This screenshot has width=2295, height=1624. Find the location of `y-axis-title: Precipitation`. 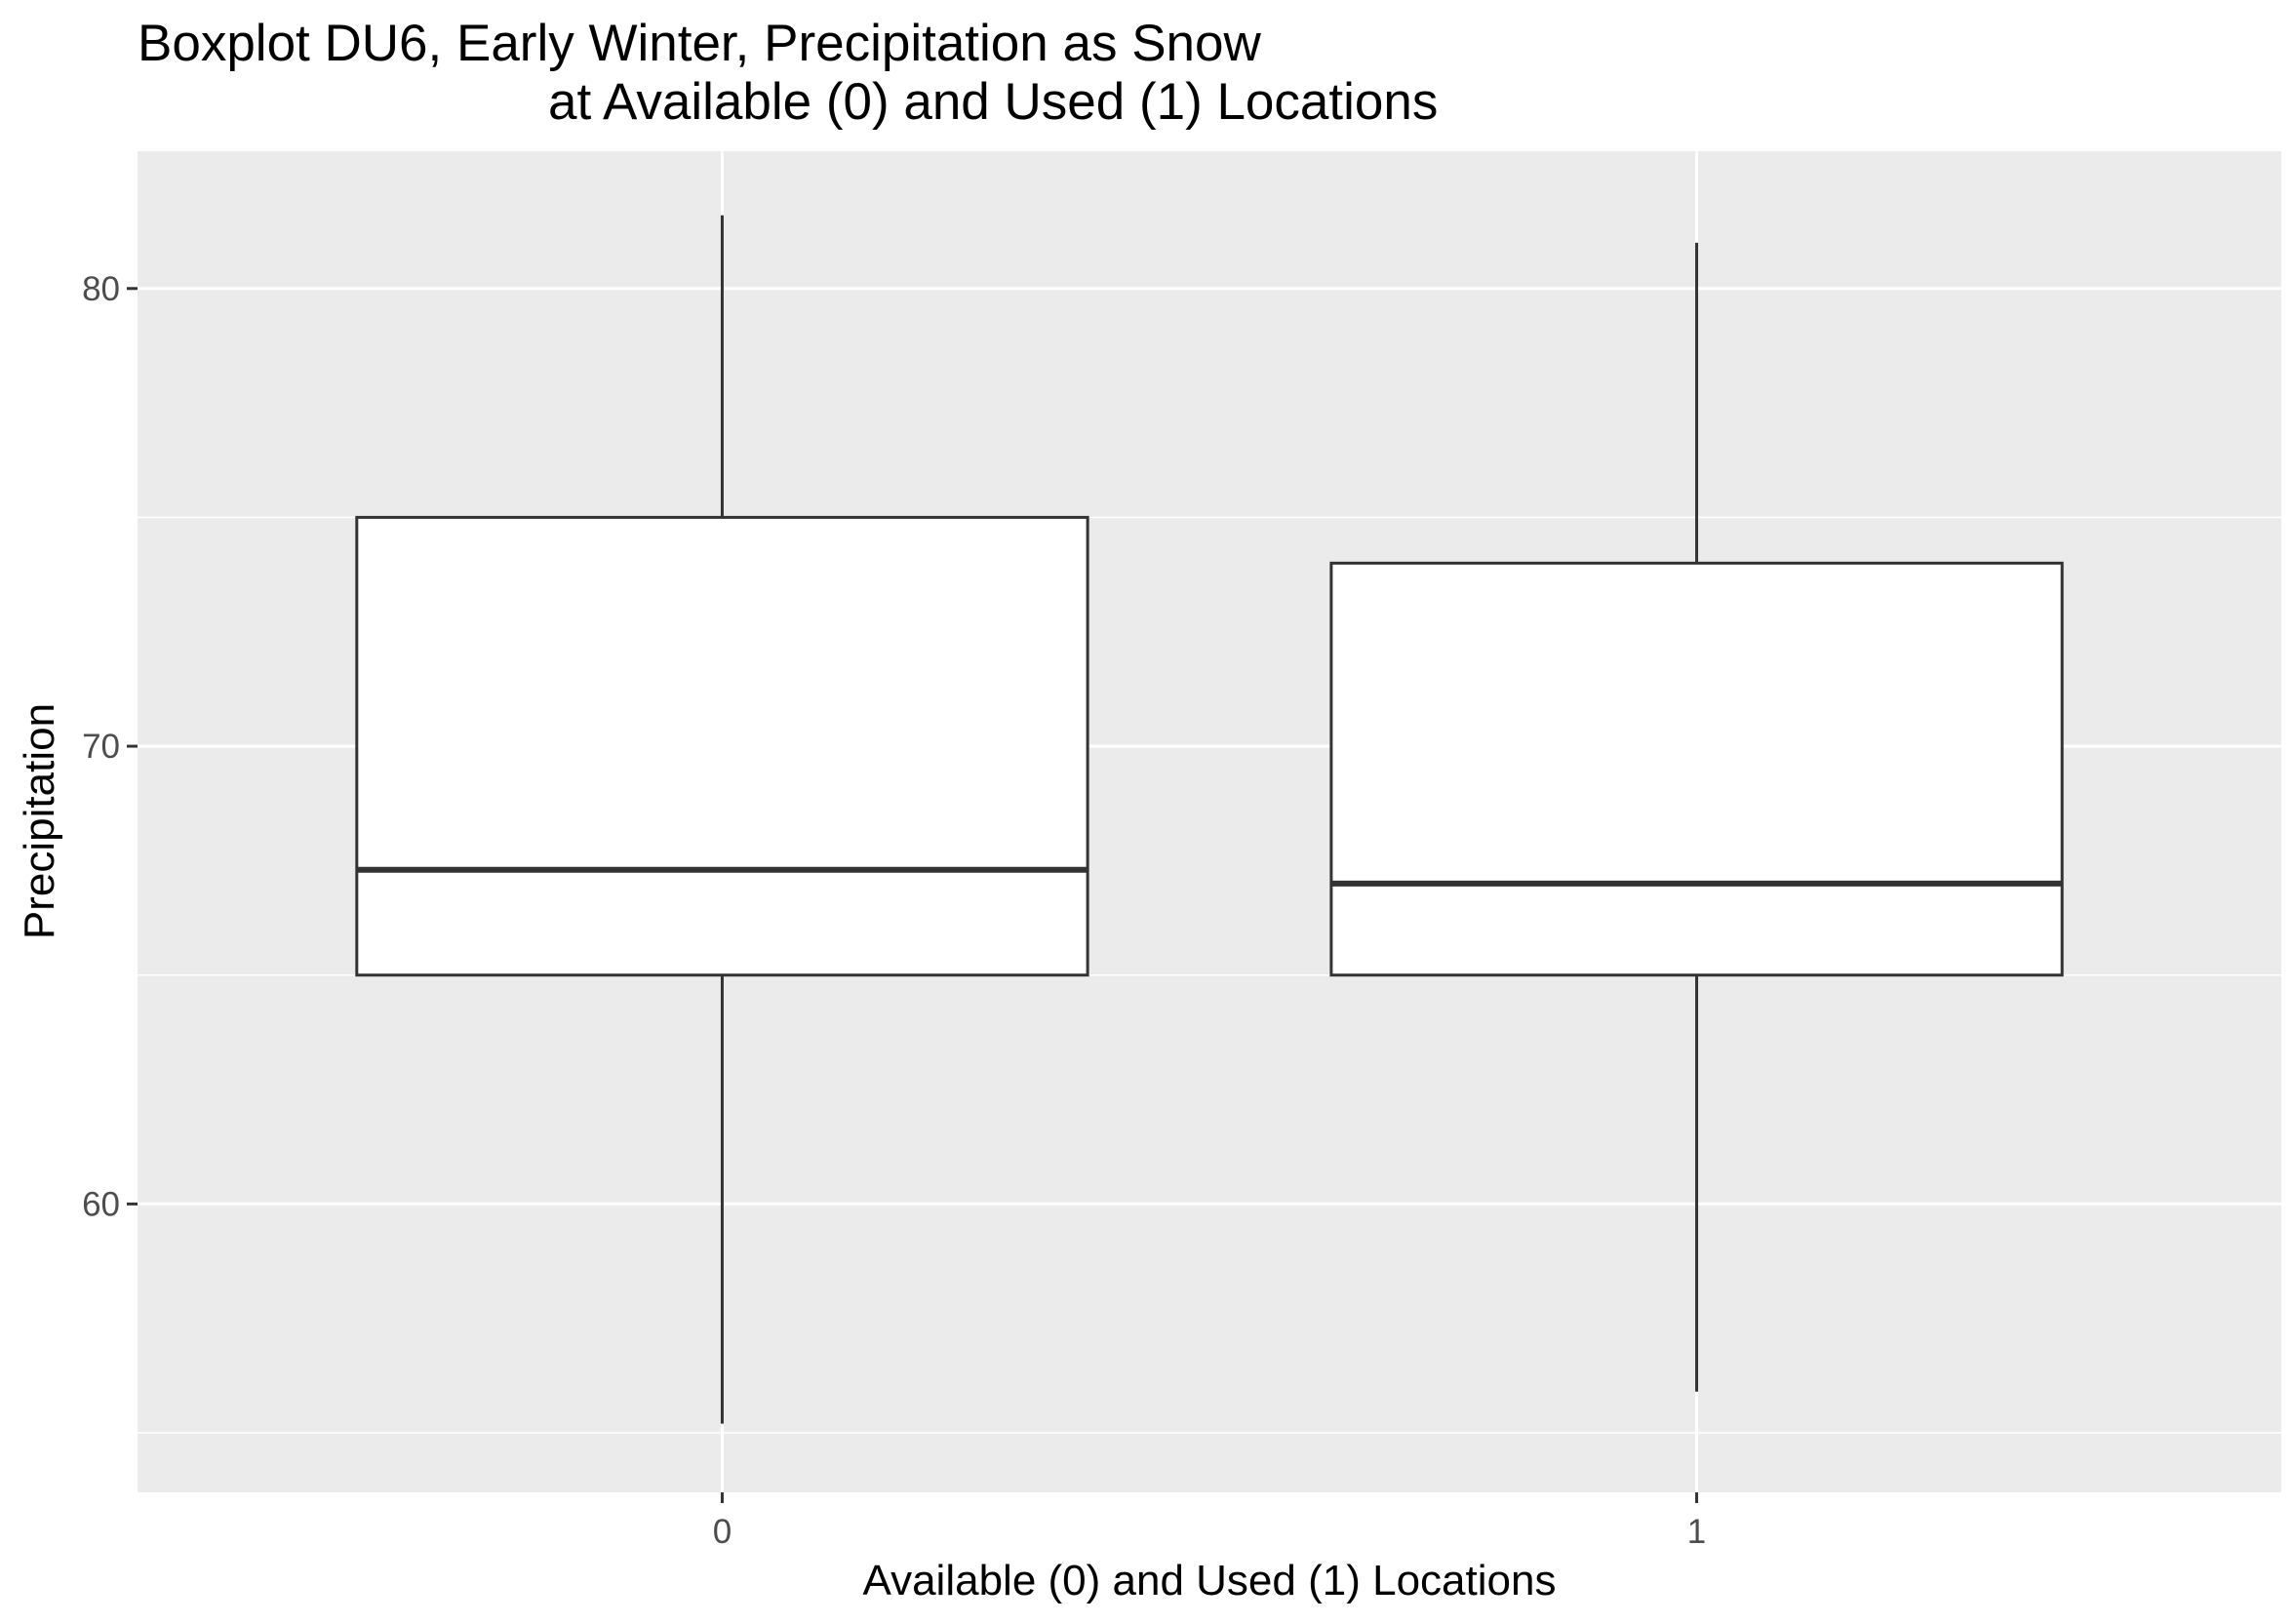

y-axis-title: Precipitation is located at coordinates (40, 821).